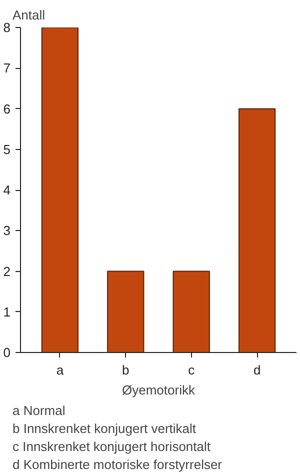 Image resolution: width=300 pixels, height=472 pixels. Describe the element at coordinates (117, 464) in the screenshot. I see `text: d Kombinerte motoriske forstyrrelser` at that location.